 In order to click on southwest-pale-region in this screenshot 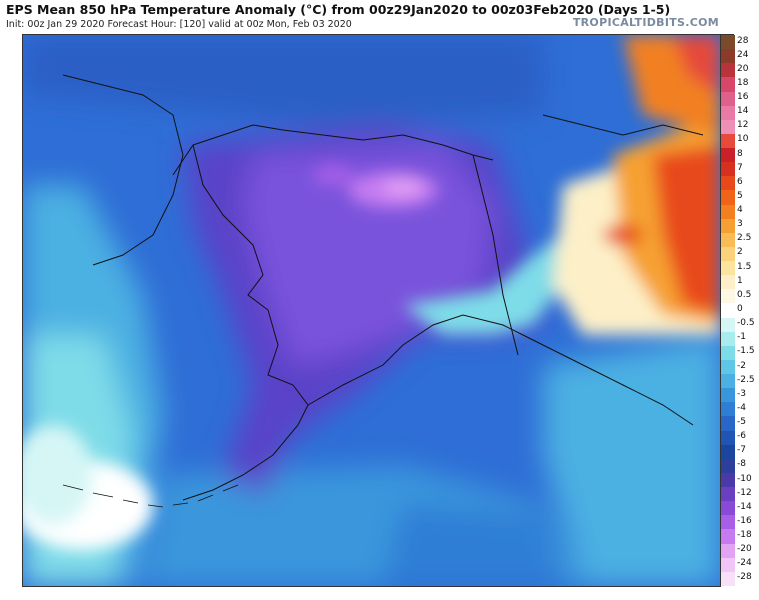, I will do `click(58, 475)`.